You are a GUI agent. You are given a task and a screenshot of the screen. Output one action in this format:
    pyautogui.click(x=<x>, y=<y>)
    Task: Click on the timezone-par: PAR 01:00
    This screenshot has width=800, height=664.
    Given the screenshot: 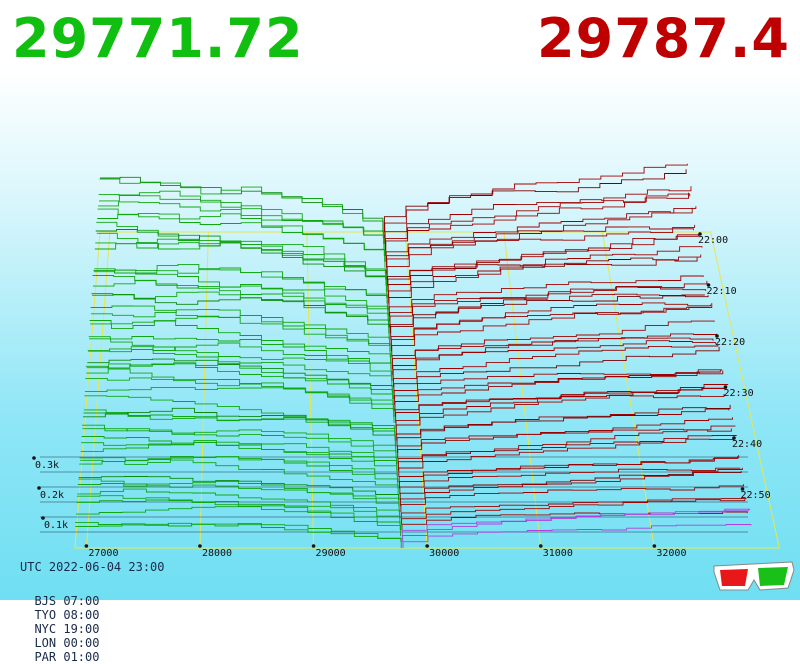 What is the action you would take?
    pyautogui.click(x=67, y=657)
    